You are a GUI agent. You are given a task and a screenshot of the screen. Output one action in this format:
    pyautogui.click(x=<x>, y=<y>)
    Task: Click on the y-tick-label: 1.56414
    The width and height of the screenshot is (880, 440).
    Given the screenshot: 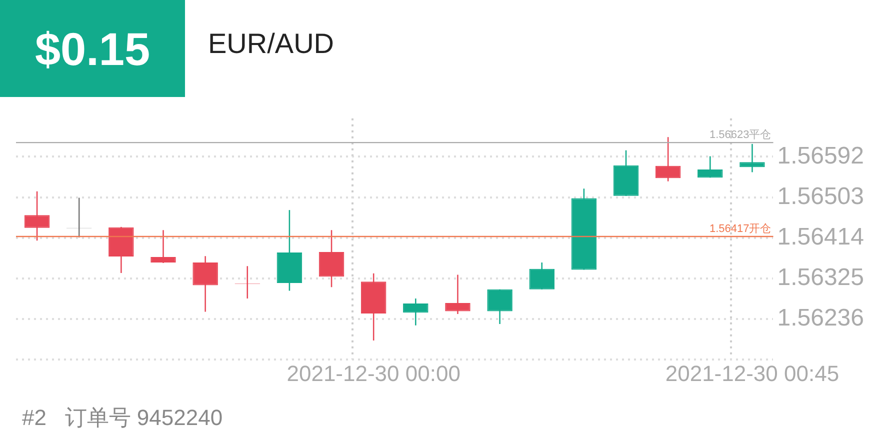 What is the action you would take?
    pyautogui.click(x=820, y=236)
    